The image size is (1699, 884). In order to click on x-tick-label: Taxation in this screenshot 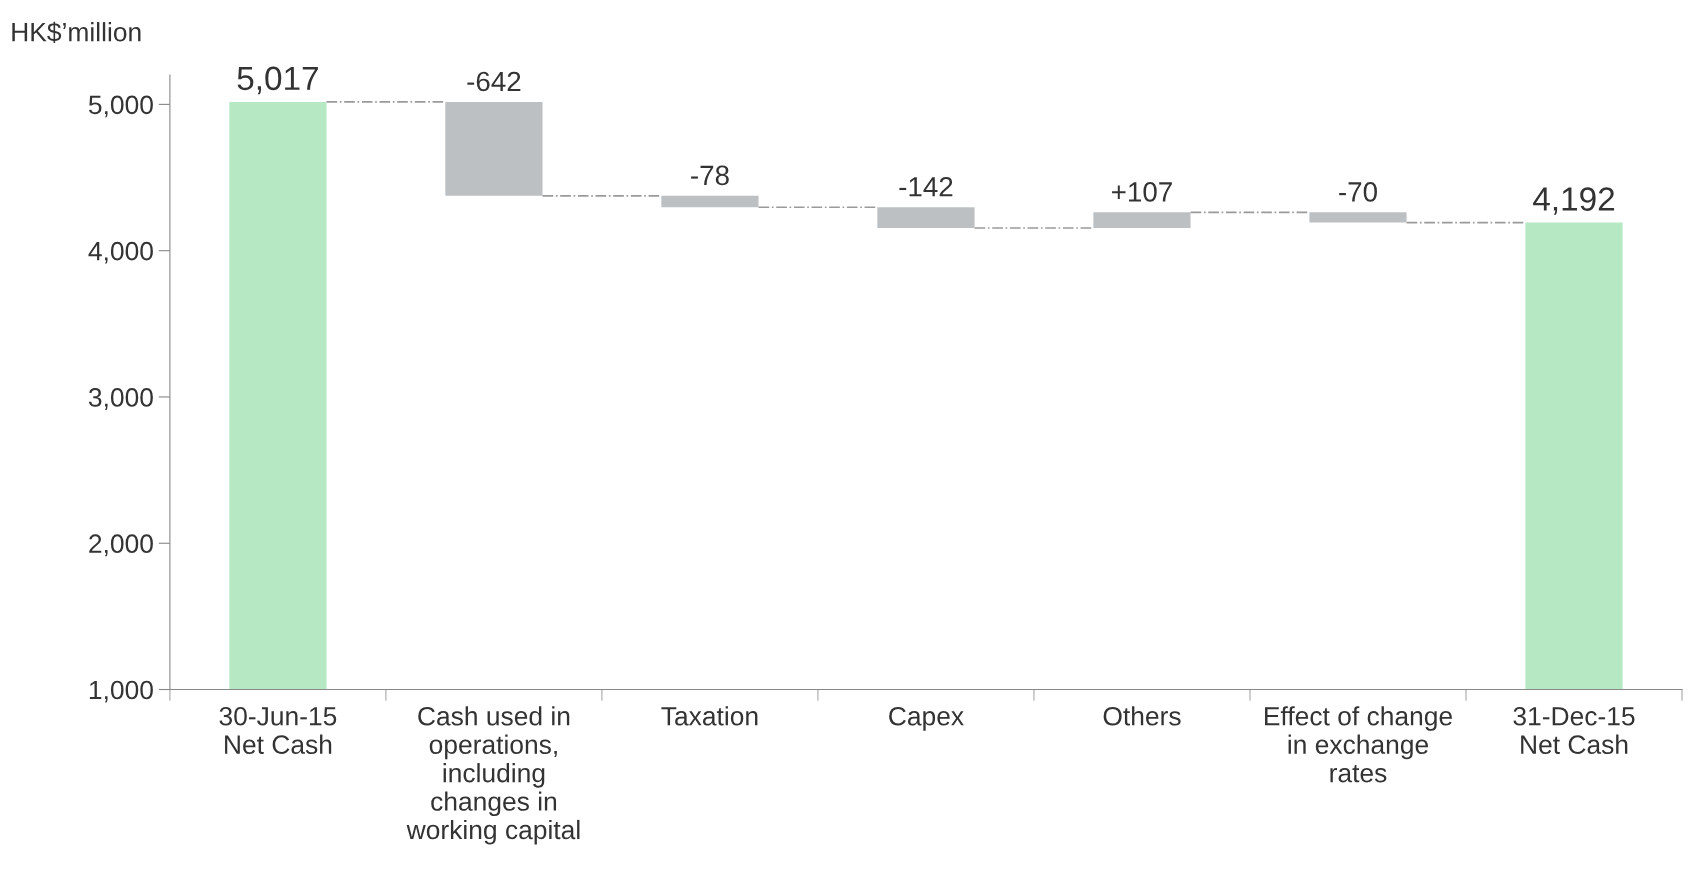, I will do `click(709, 716)`.